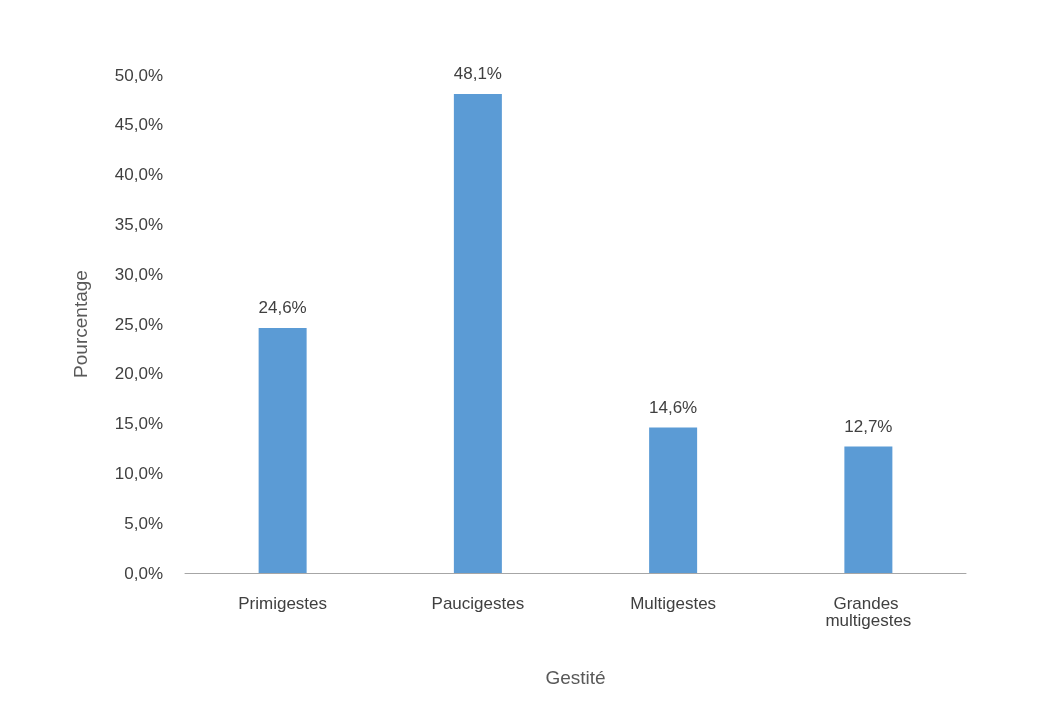  What do you see at coordinates (673, 407) in the screenshot?
I see `data-label: 14,6%` at bounding box center [673, 407].